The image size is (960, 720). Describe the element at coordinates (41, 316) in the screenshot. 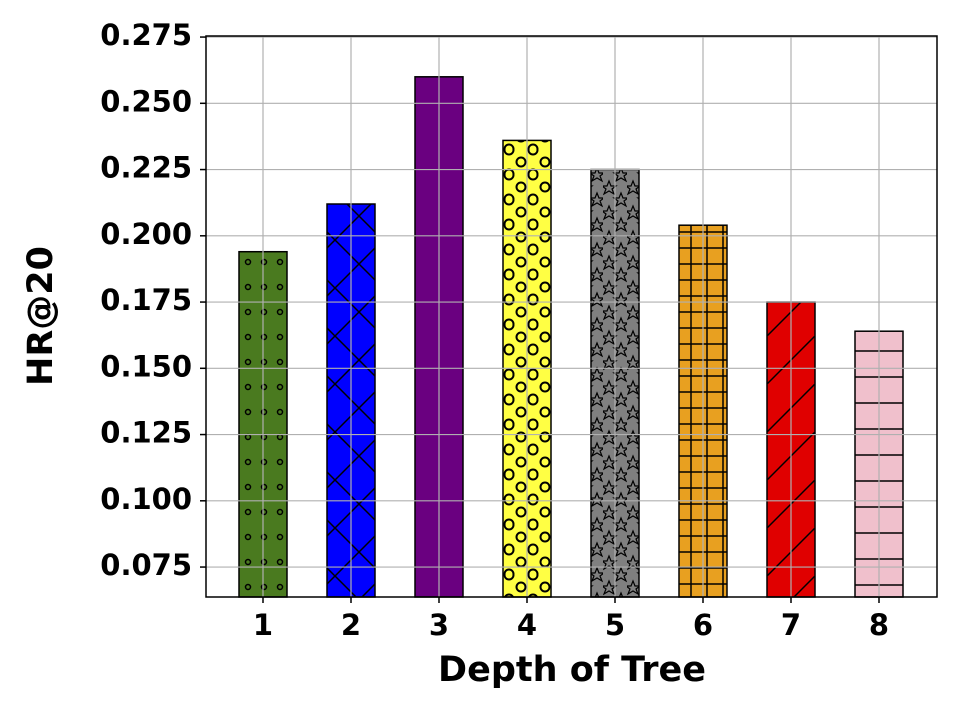

I see `y-axis-label: HR@20` at that location.